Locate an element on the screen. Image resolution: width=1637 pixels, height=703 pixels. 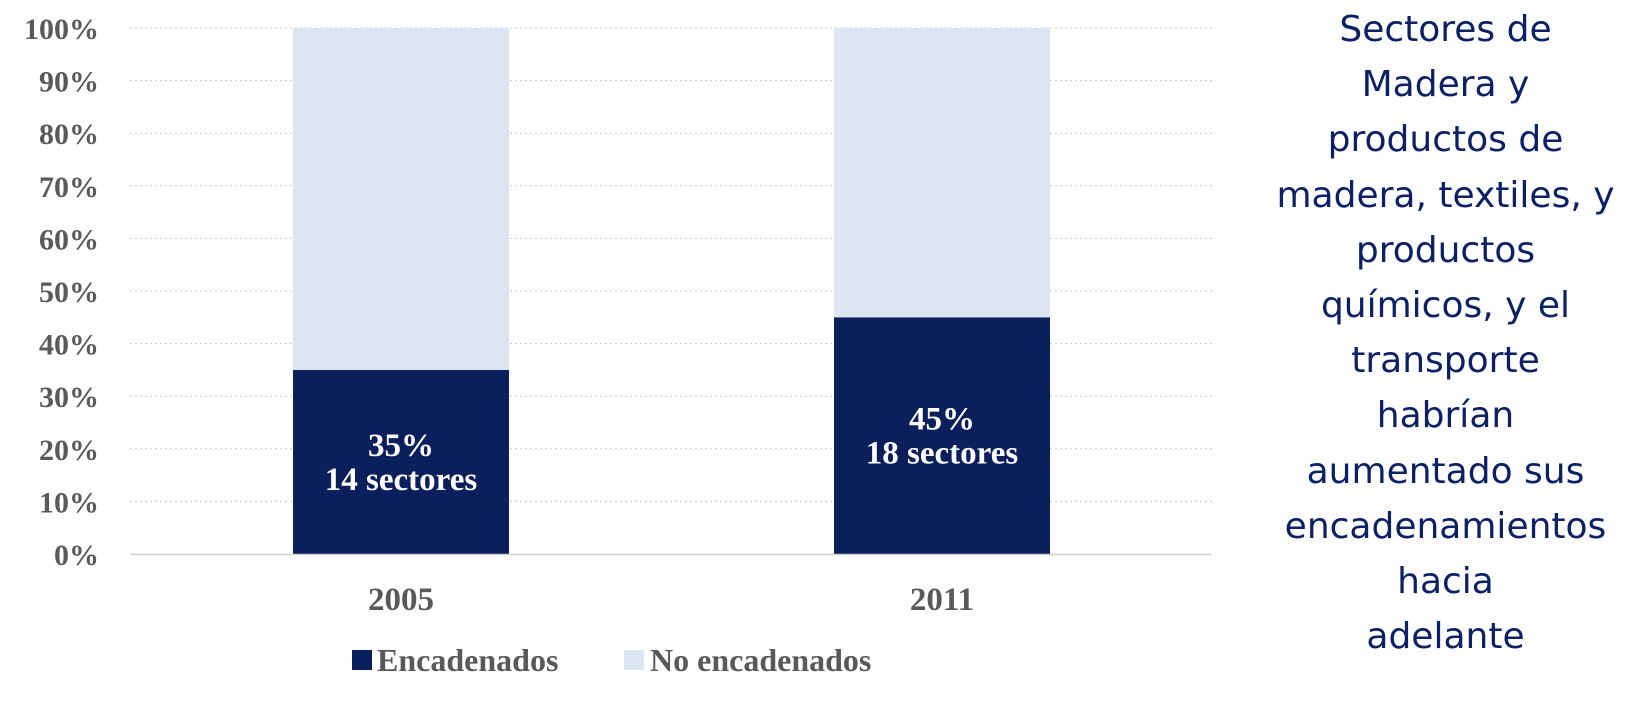
legend-label-no-encadenados: No encadenados is located at coordinates (760, 660).